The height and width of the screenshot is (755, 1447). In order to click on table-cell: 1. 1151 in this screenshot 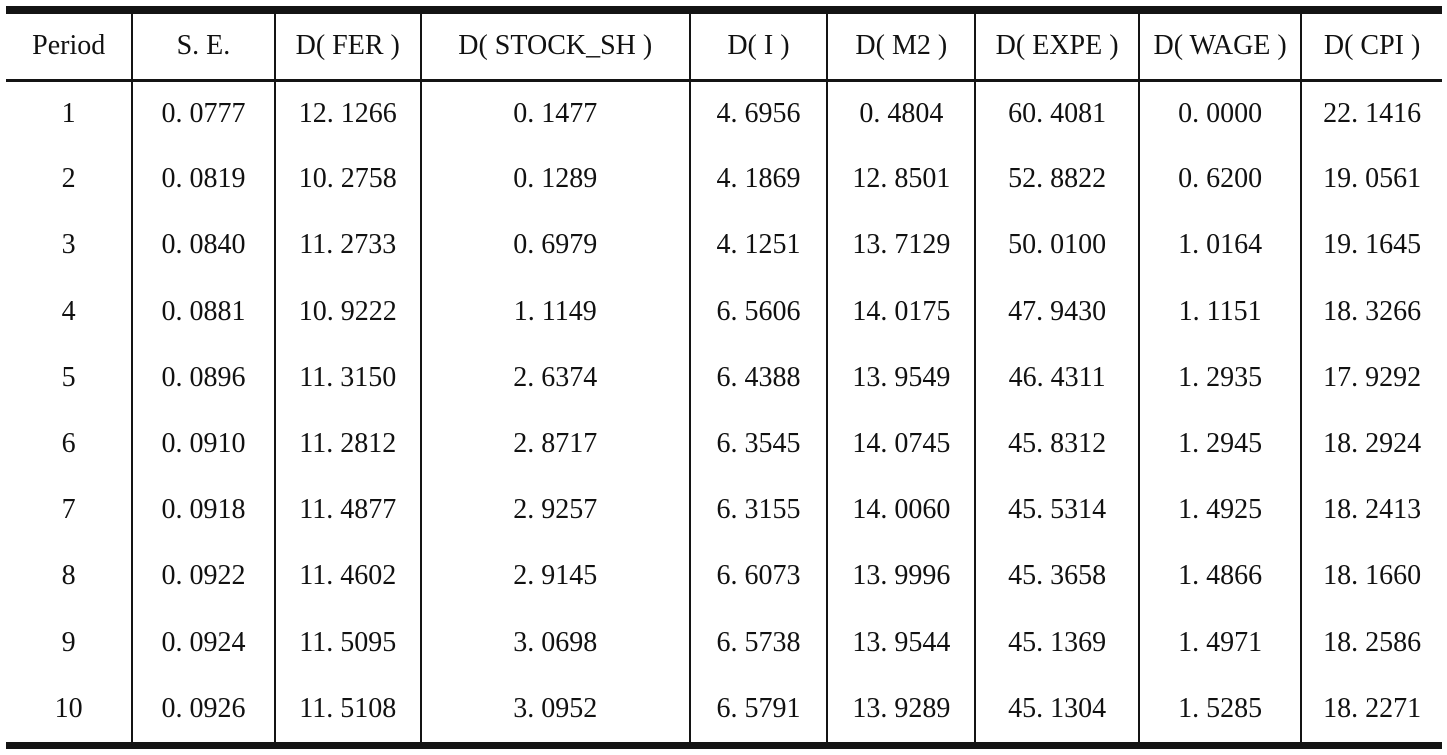, I will do `click(1219, 311)`.